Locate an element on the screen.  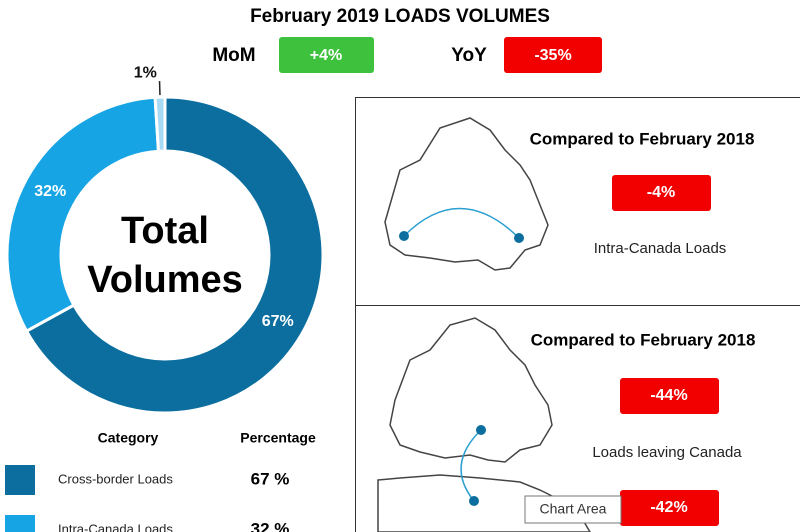
slice-label: 32% is located at coordinates (50, 191).